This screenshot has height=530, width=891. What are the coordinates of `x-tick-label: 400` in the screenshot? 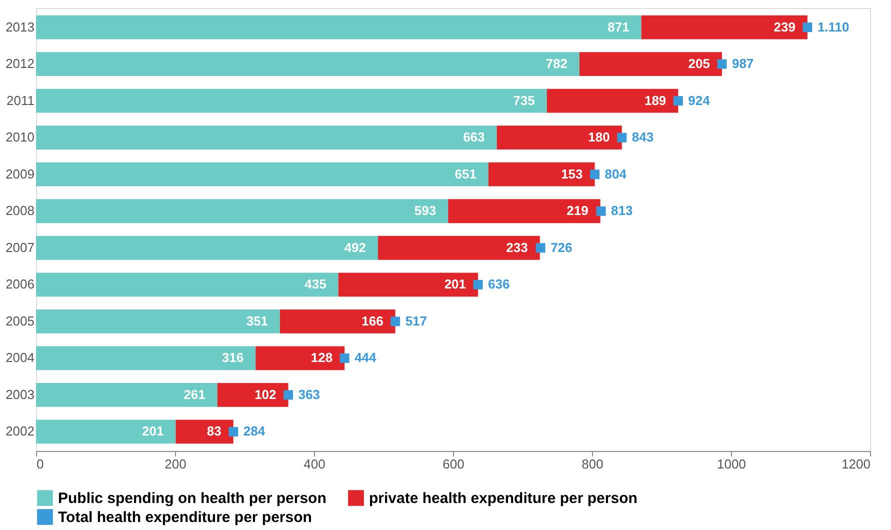 It's located at (315, 464).